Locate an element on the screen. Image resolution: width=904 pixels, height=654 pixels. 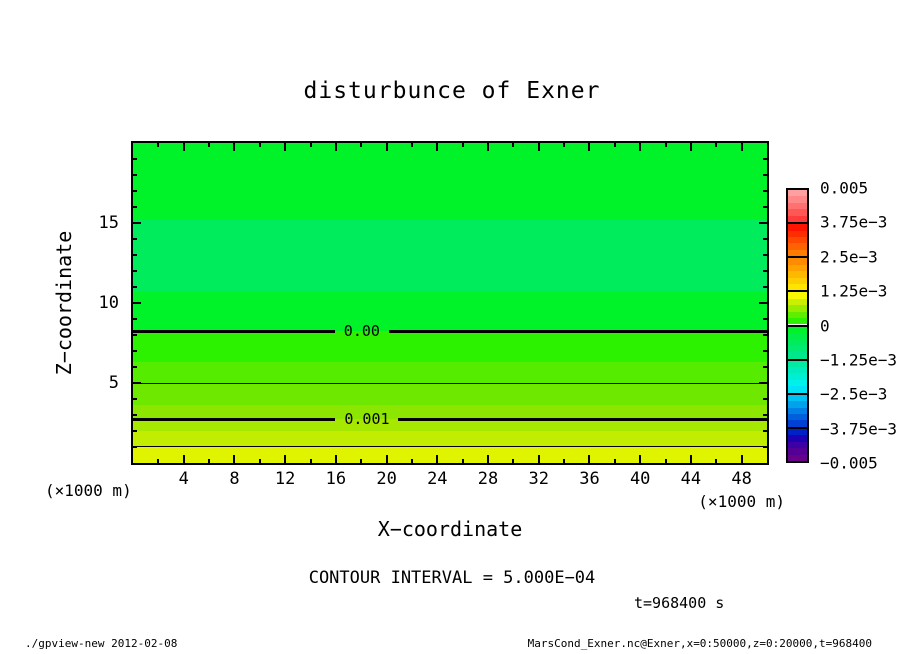
x-tick-label: 48 is located at coordinates (741, 479).